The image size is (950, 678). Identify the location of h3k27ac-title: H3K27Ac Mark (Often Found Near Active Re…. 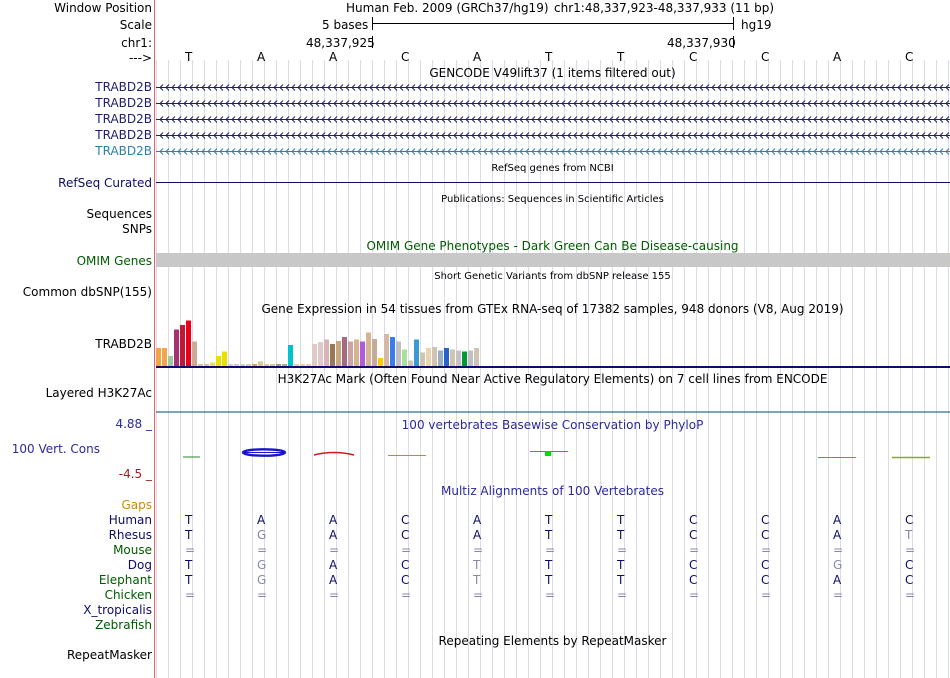
(552, 379).